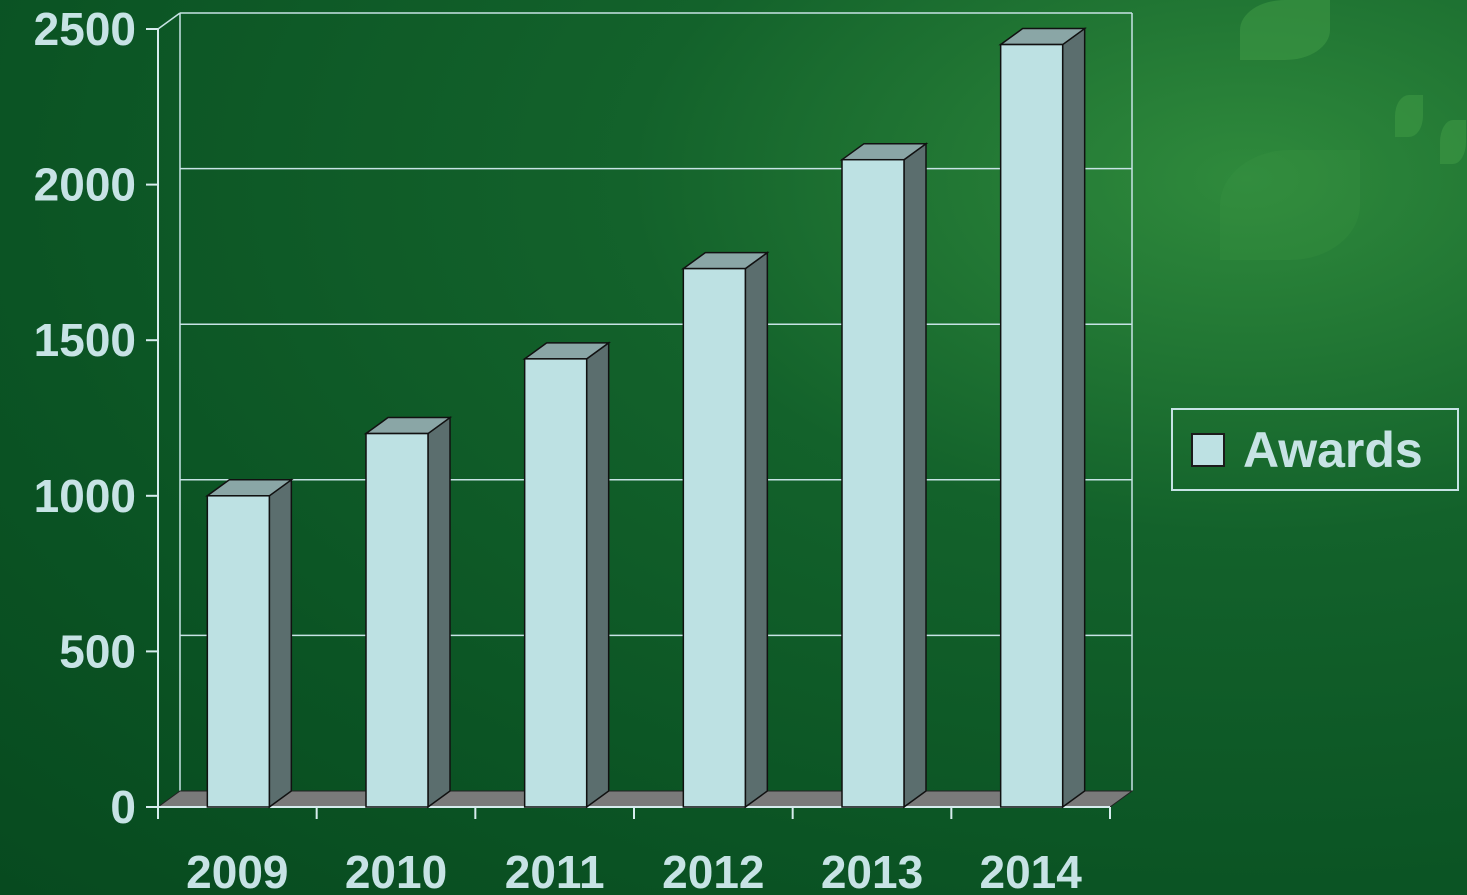  I want to click on chart-legend: Awards, so click(1315, 449).